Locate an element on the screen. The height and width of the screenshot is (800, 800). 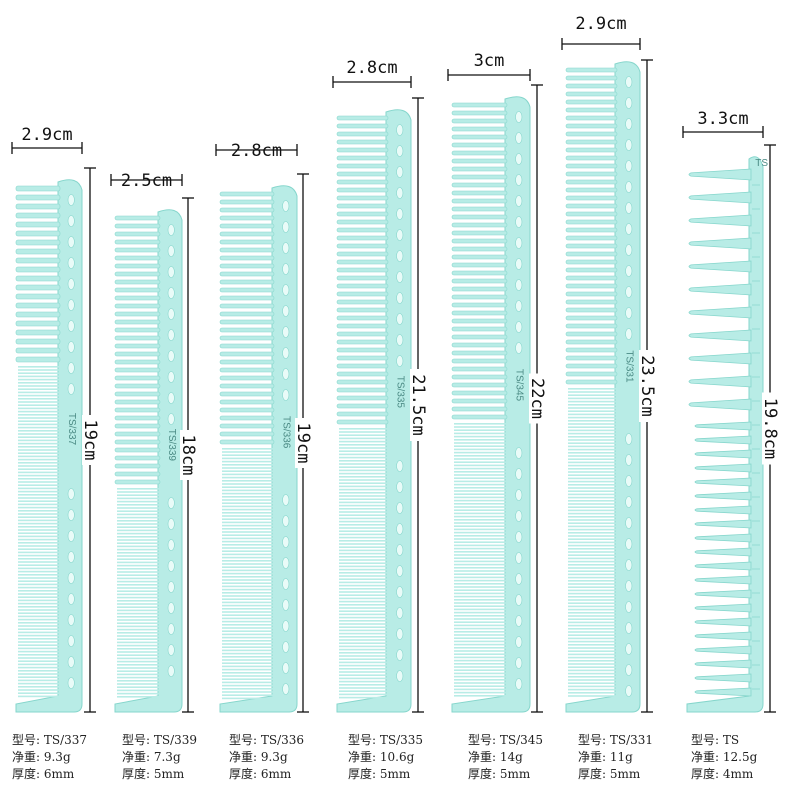
width-dimension: 2.9cm is located at coordinates (601, 32).